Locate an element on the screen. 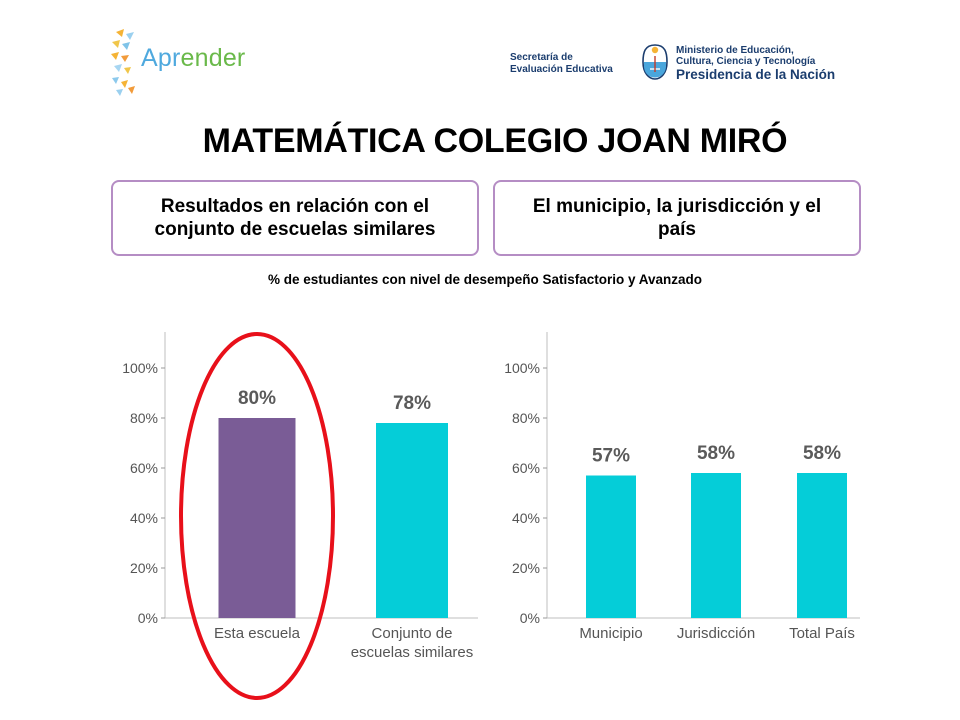 This screenshot has width=960, height=720. category-label: Conjunto de is located at coordinates (412, 633).